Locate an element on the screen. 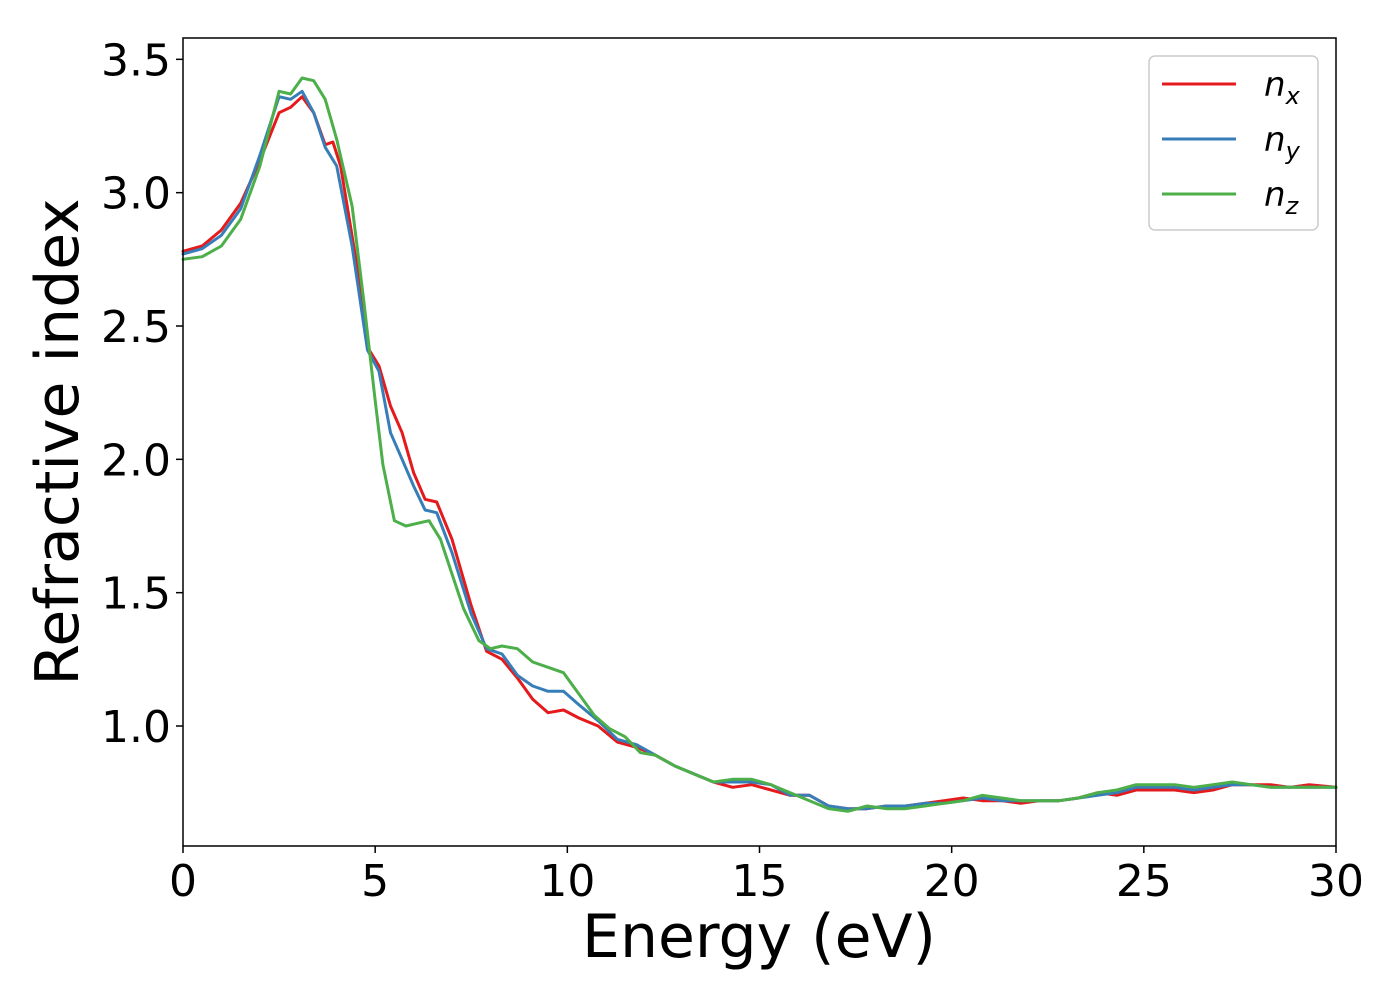  y-ticks: 1.0 1.5 2.0 2.5 3.0 3.5 is located at coordinates (142, 394).